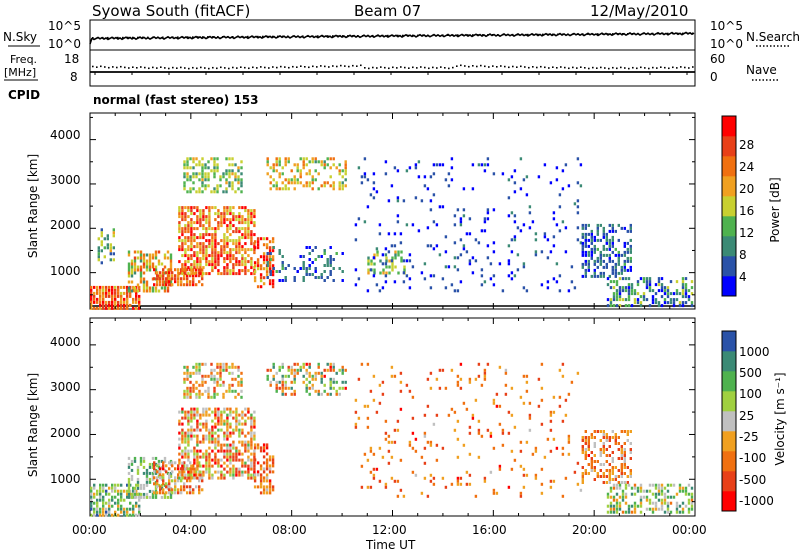  What do you see at coordinates (729, 341) in the screenshot?
I see `velocity-colorbar-segment` at bounding box center [729, 341].